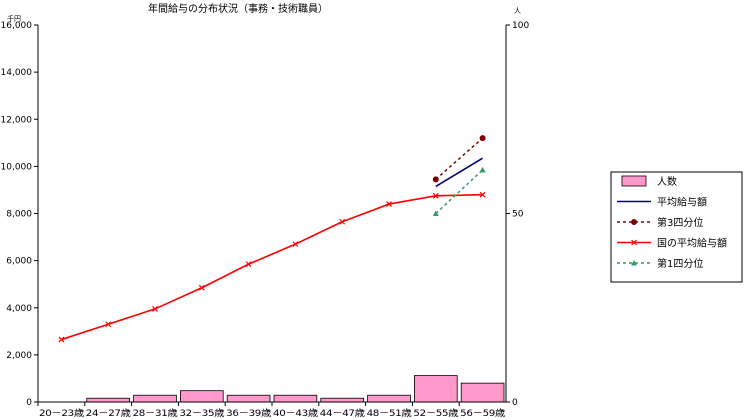 The width and height of the screenshot is (755, 419). I want to click on left-tick-label-1: 0, so click(29, 403).